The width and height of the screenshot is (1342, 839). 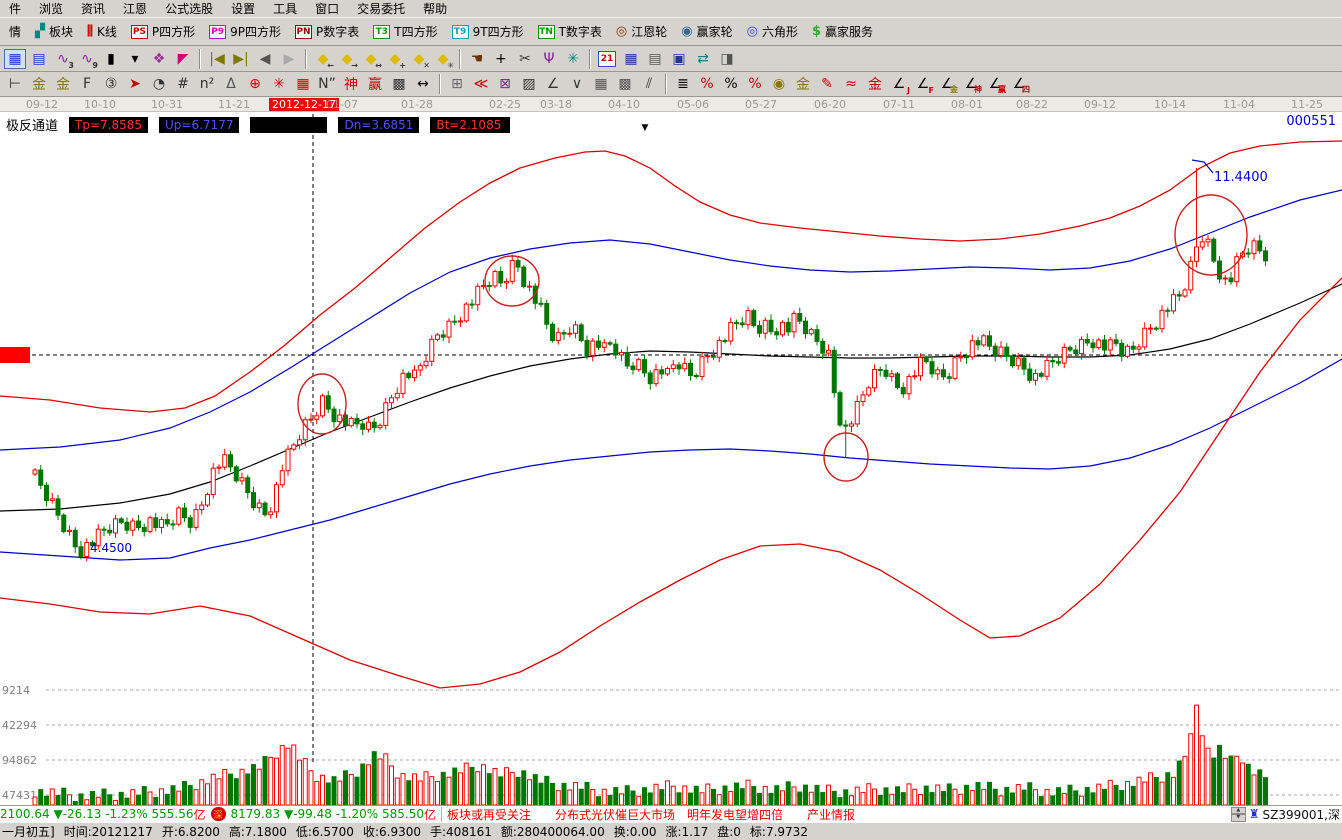 What do you see at coordinates (803, 85) in the screenshot?
I see `gold-line-icon: 金` at bounding box center [803, 85].